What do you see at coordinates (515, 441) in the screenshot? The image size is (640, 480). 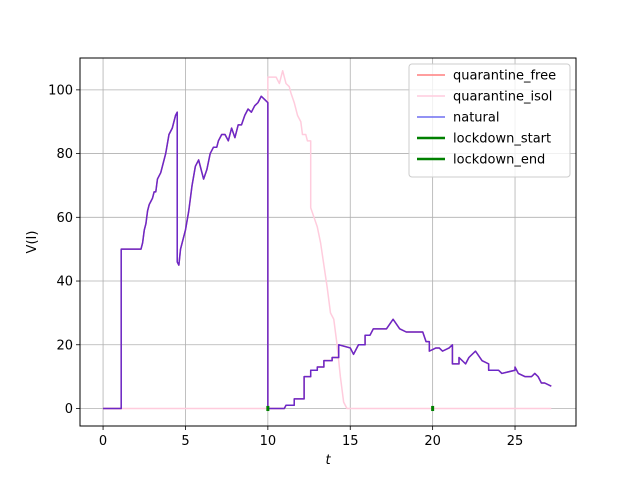 I see `x-tick-label: 25` at bounding box center [515, 441].